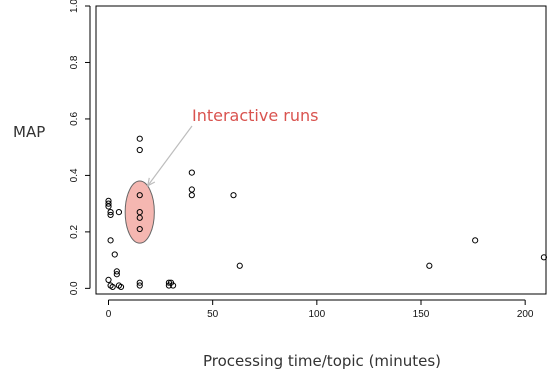 The image size is (548, 374). Describe the element at coordinates (74, 175) in the screenshot. I see `y-tick-label: 0.4` at that location.